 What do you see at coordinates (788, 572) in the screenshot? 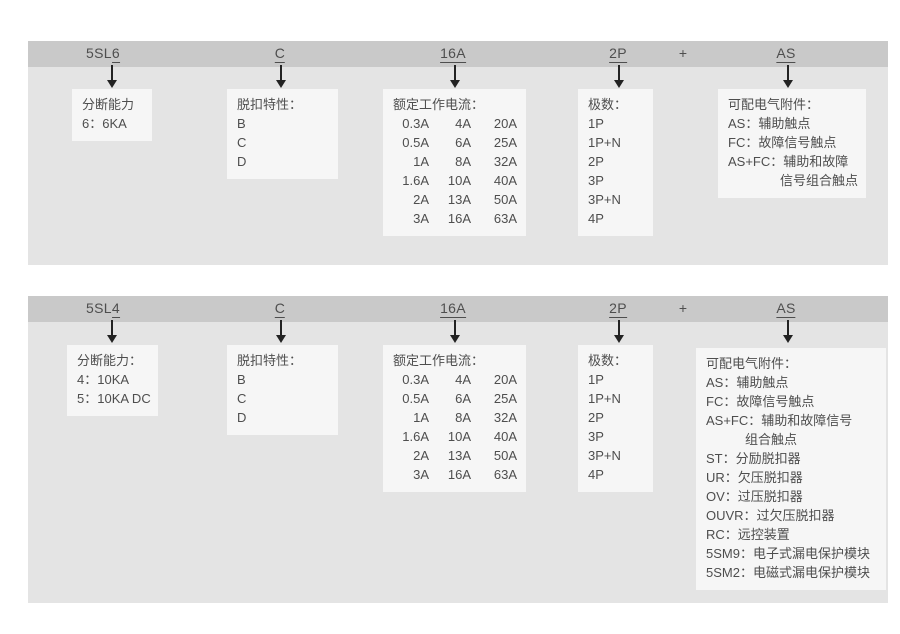
I see `box-line: 5SM2：电磁式漏电保护模块` at bounding box center [788, 572].